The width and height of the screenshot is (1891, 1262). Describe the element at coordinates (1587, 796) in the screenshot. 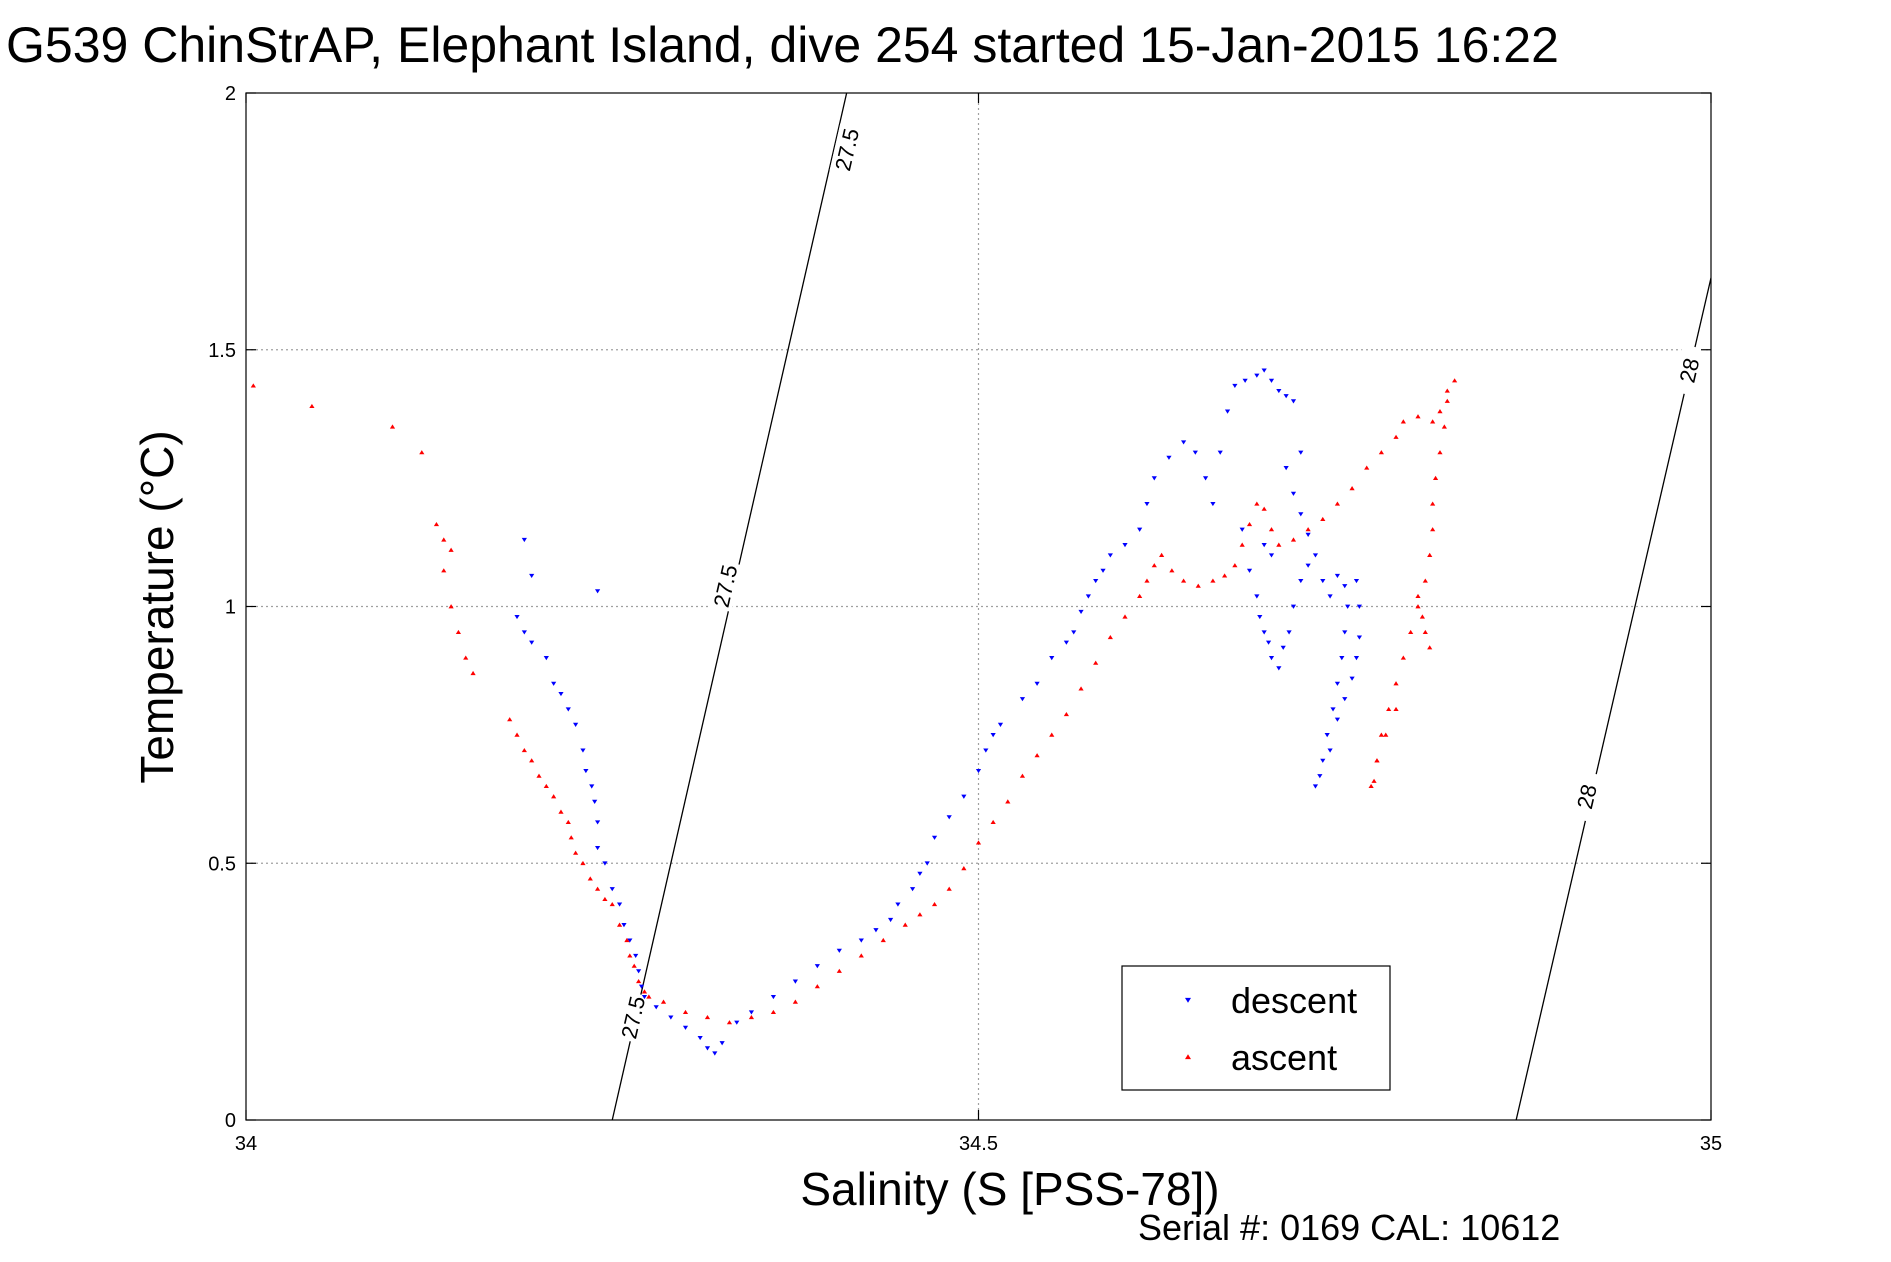

I see `density-contour-label: 28` at that location.